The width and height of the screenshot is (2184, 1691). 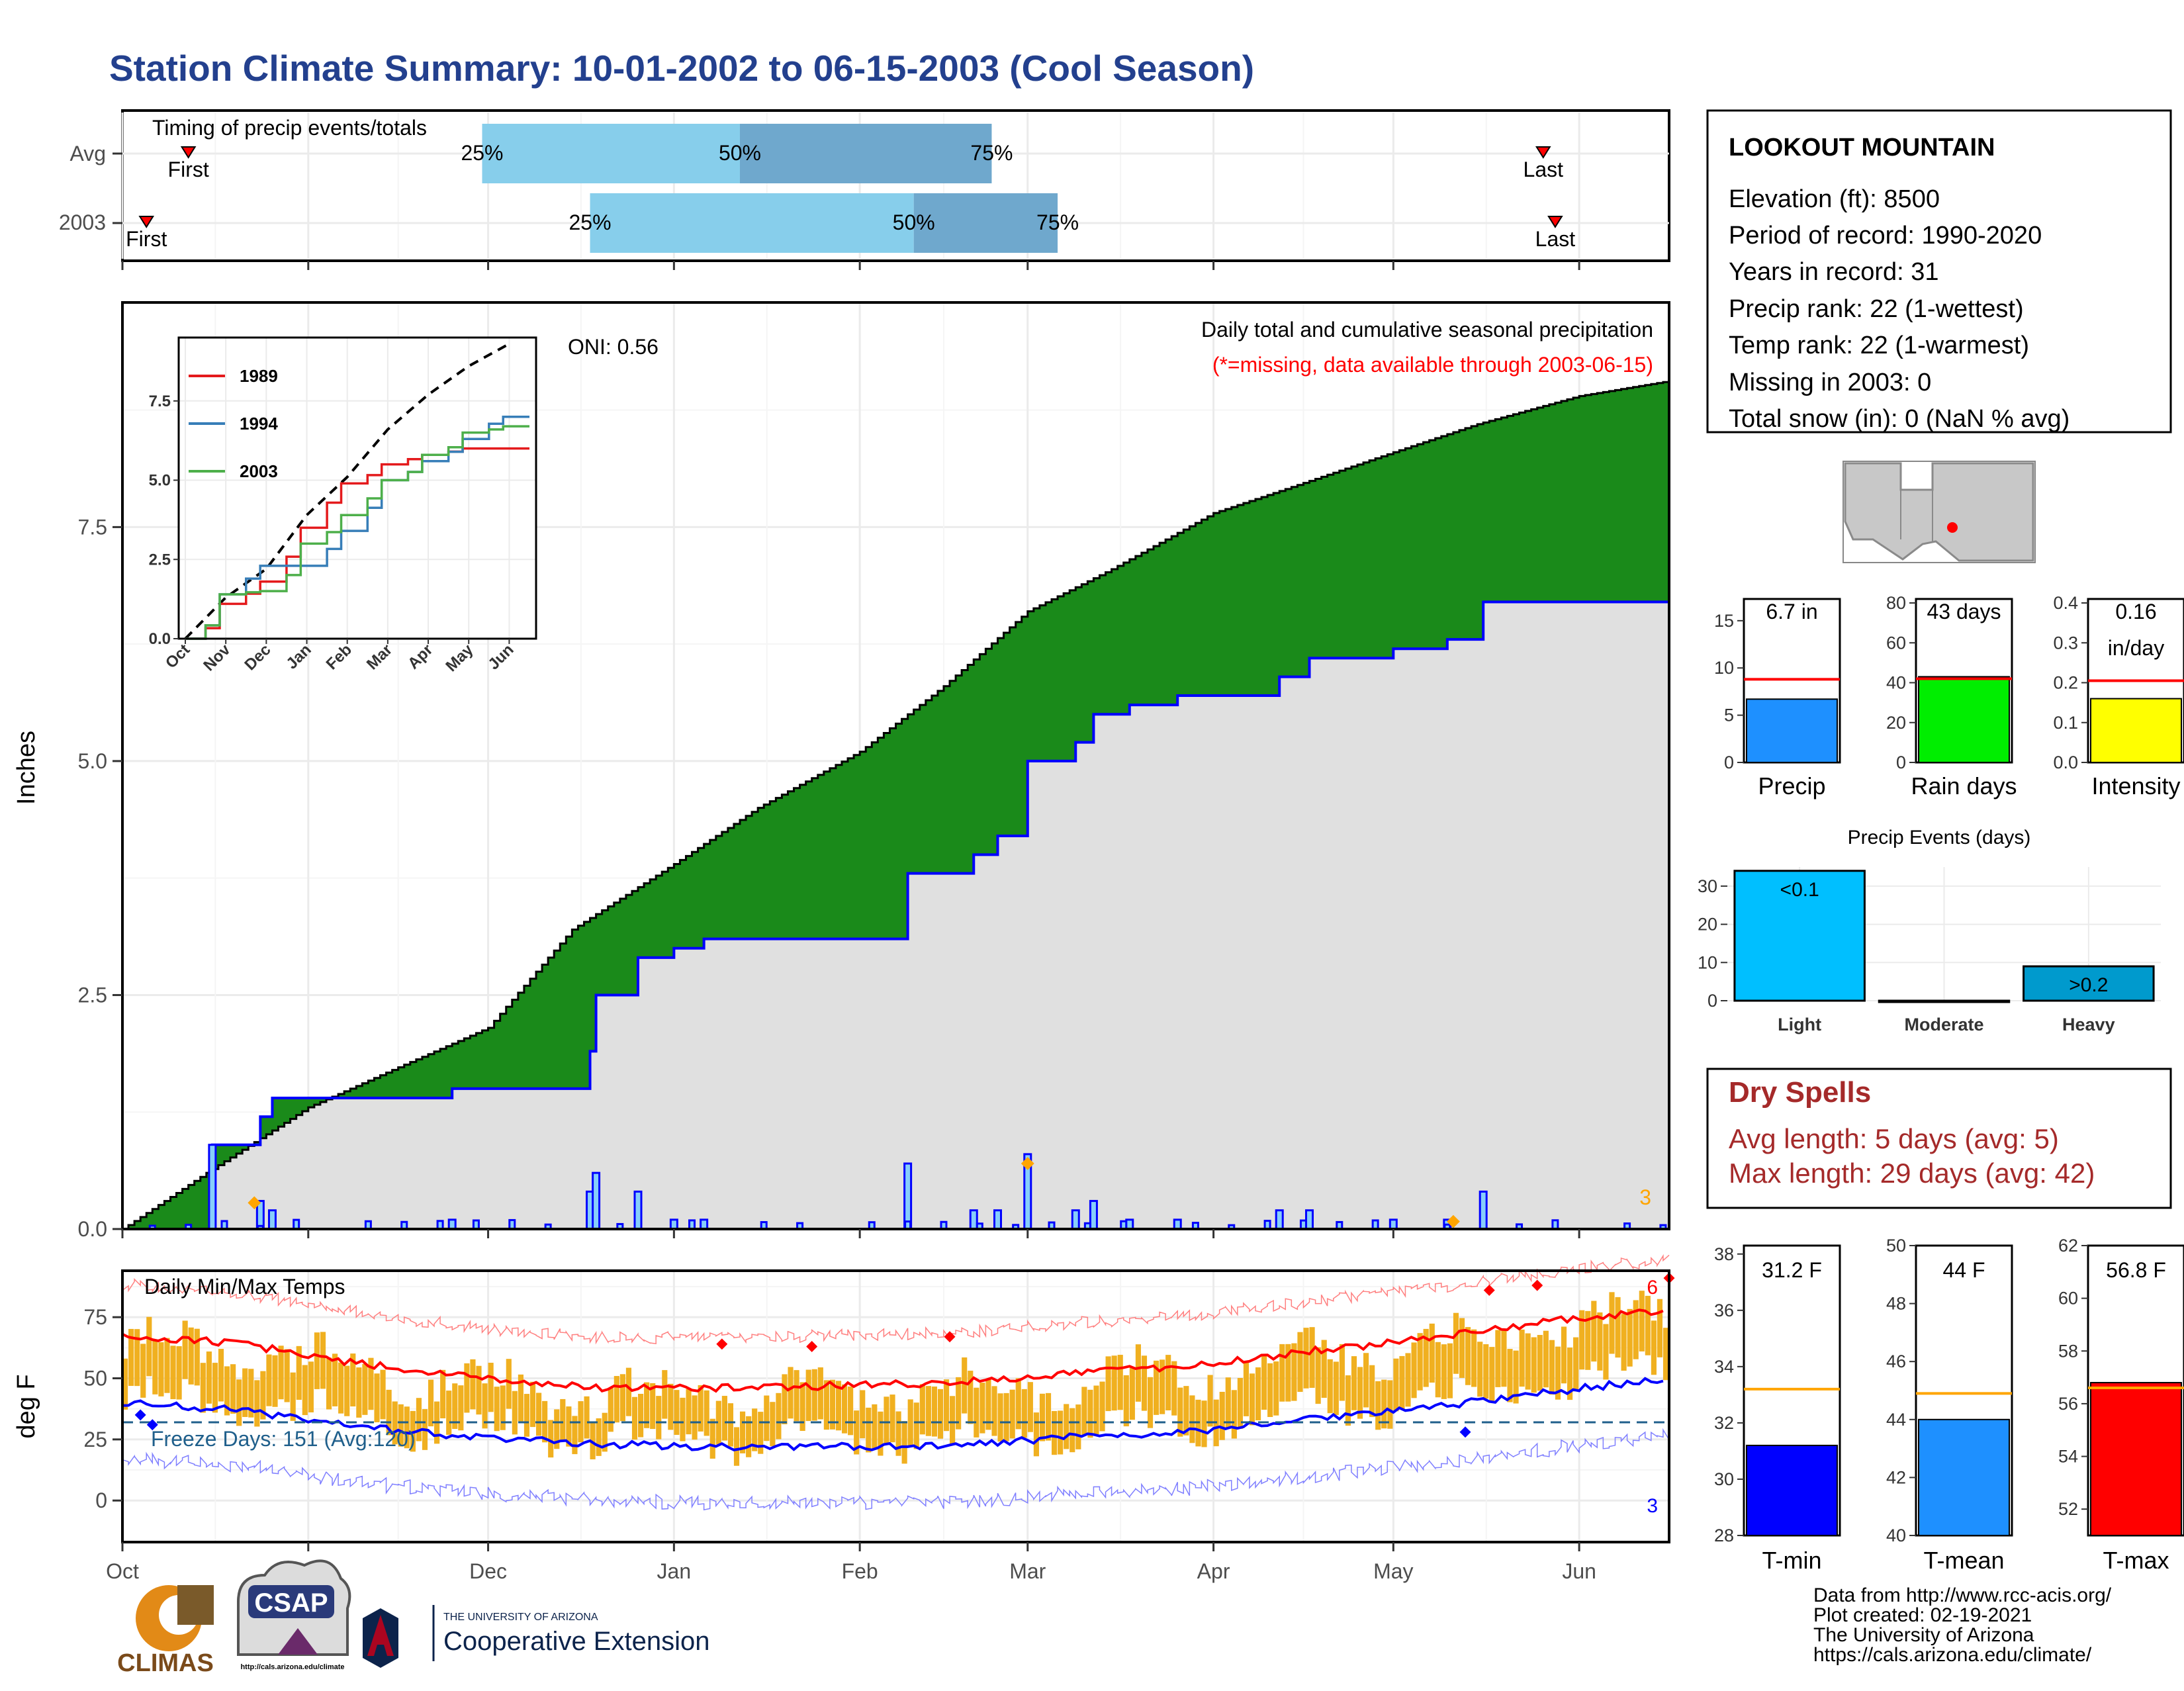 I want to click on events-bar-heavy, so click(x=2089, y=984).